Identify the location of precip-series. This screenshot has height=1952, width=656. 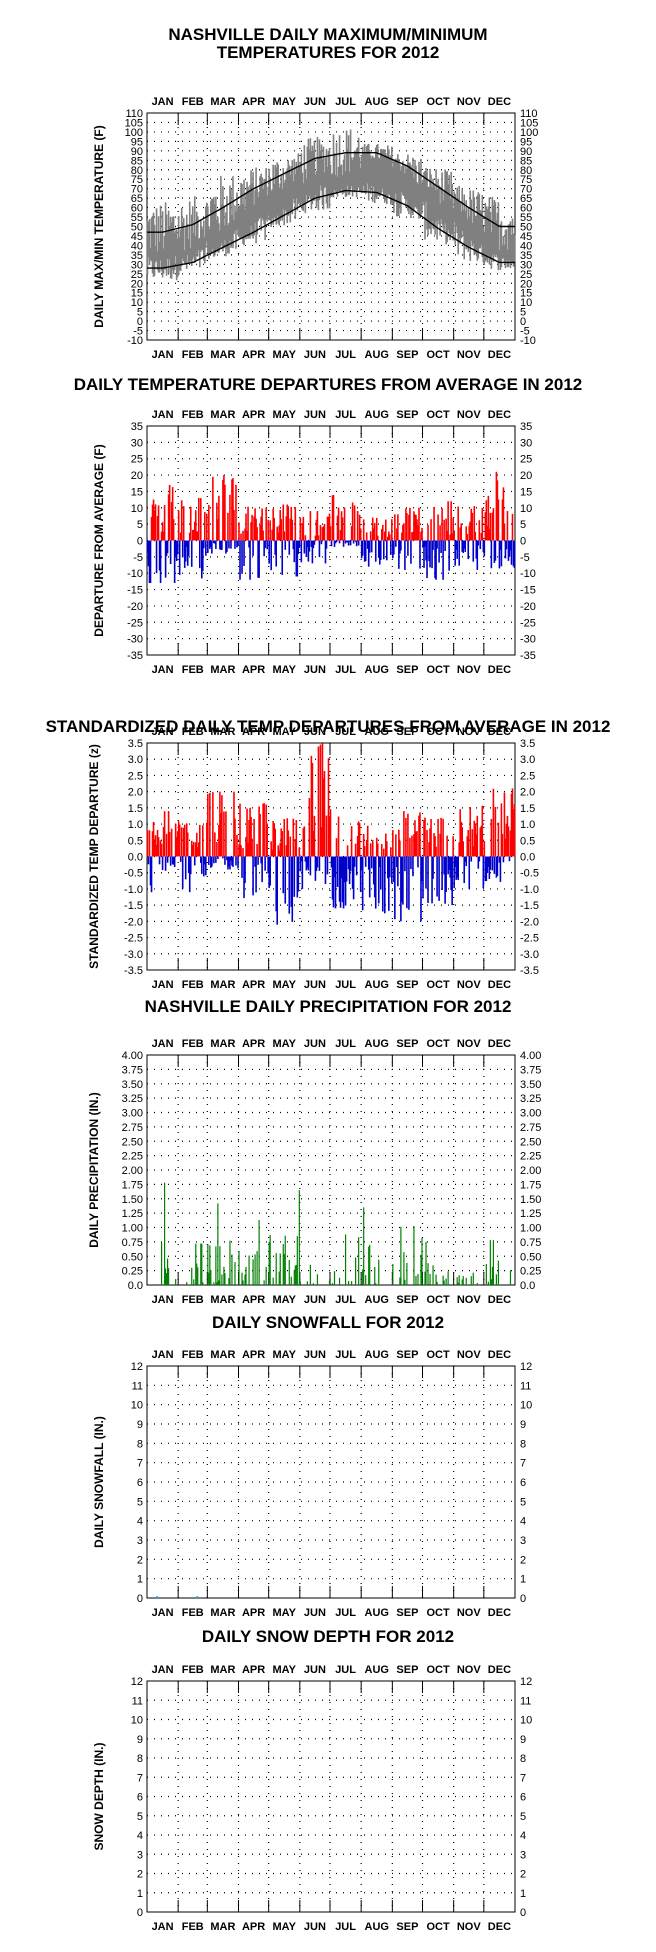
(336, 1233).